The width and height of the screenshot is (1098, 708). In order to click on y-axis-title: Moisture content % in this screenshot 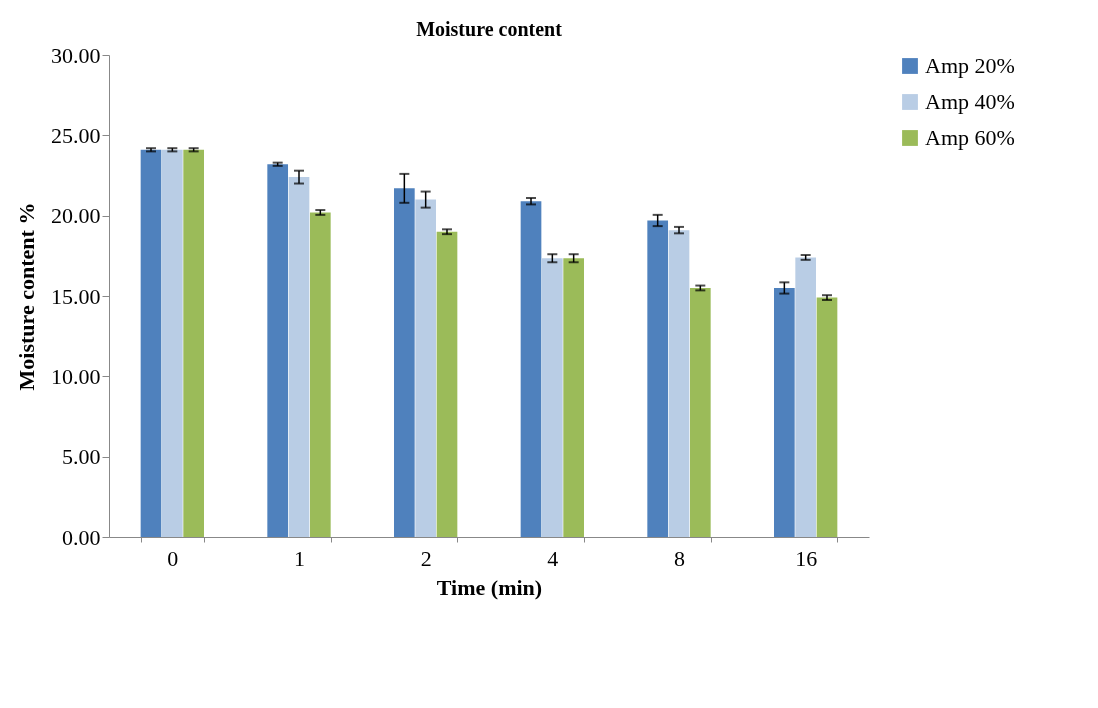, I will do `click(26, 296)`.